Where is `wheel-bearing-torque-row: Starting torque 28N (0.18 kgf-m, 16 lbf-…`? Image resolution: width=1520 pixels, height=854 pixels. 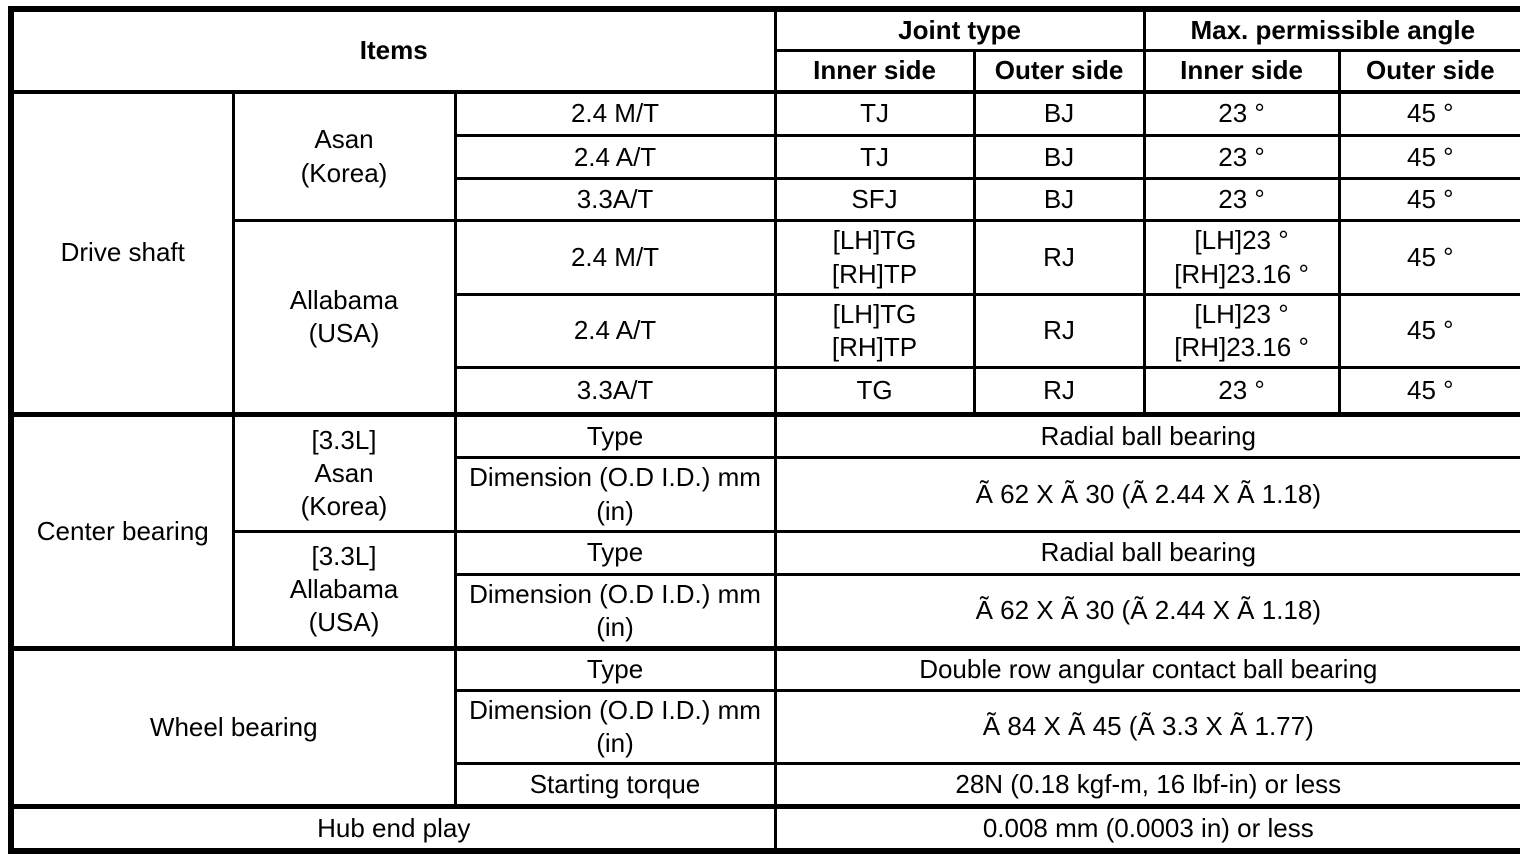
wheel-bearing-torque-row: Starting torque 28N (0.18 kgf-m, 16 lbf-… is located at coordinates (765, 785).